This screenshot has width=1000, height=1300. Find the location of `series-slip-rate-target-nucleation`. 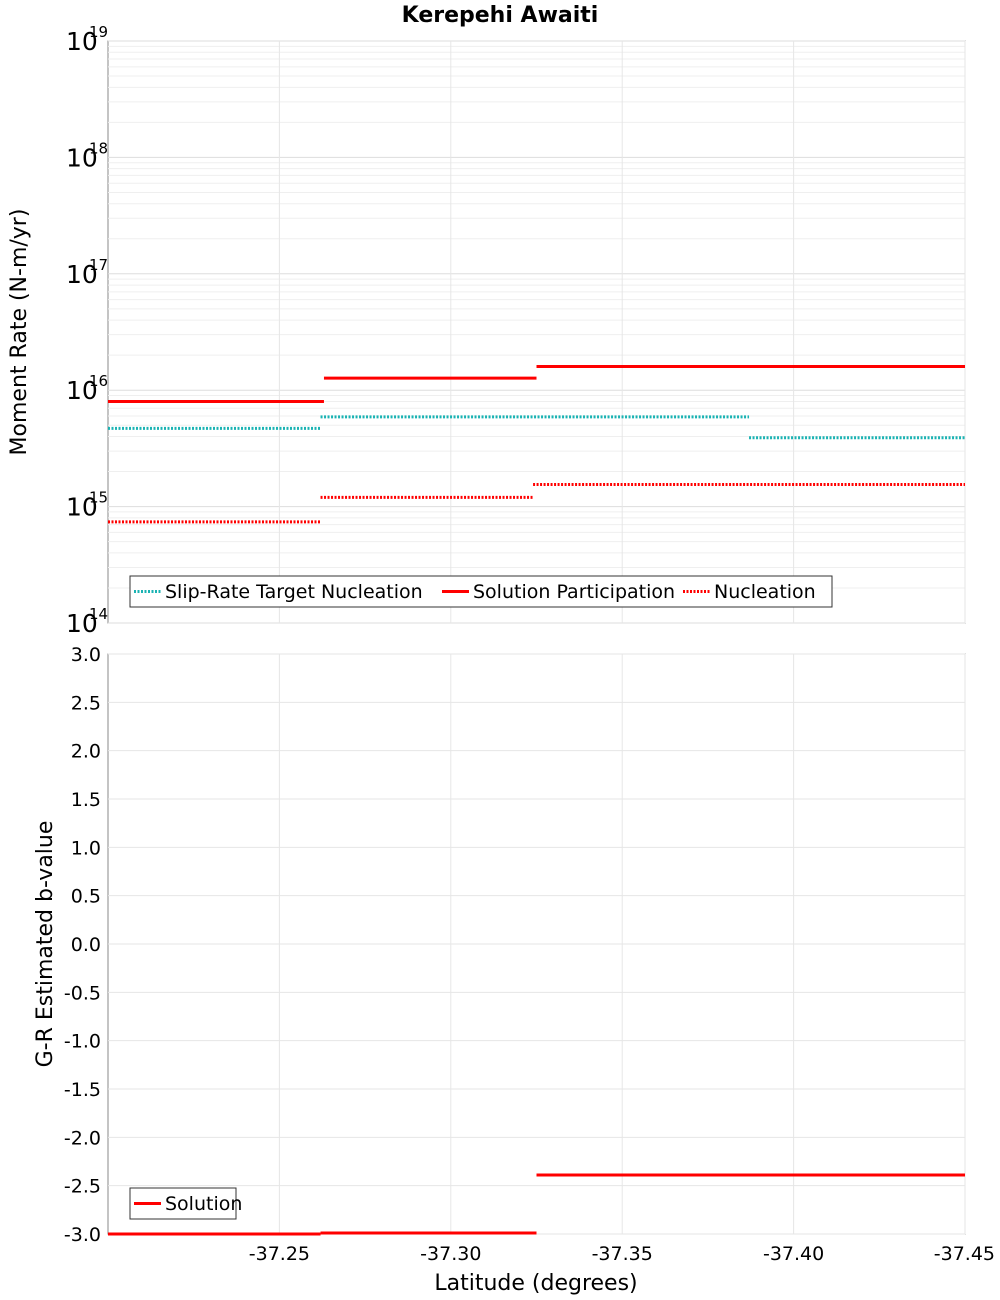

series-slip-rate-target-nucleation is located at coordinates (536, 427).